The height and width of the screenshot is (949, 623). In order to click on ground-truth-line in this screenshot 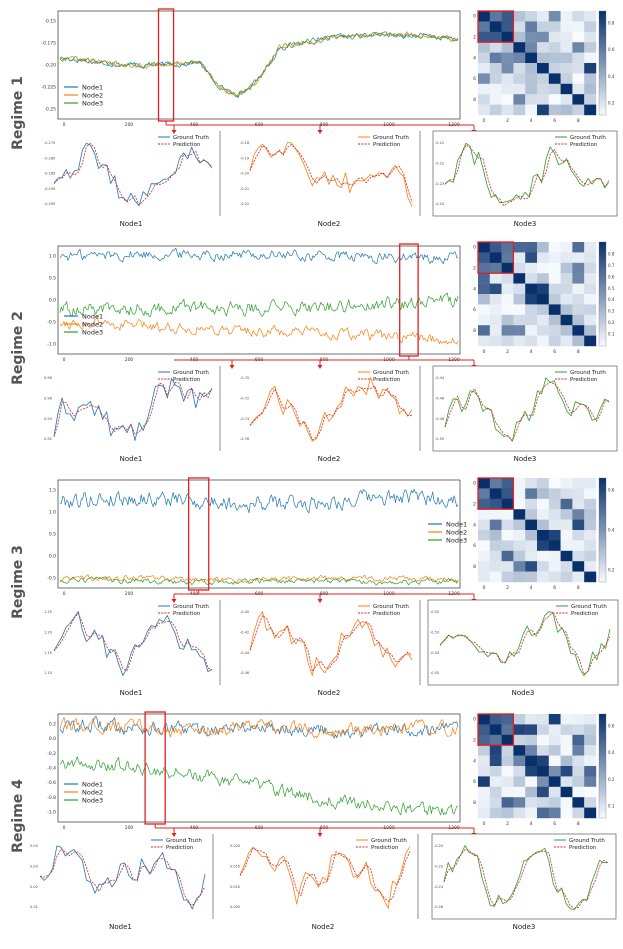, I will do `click(527, 409)`.